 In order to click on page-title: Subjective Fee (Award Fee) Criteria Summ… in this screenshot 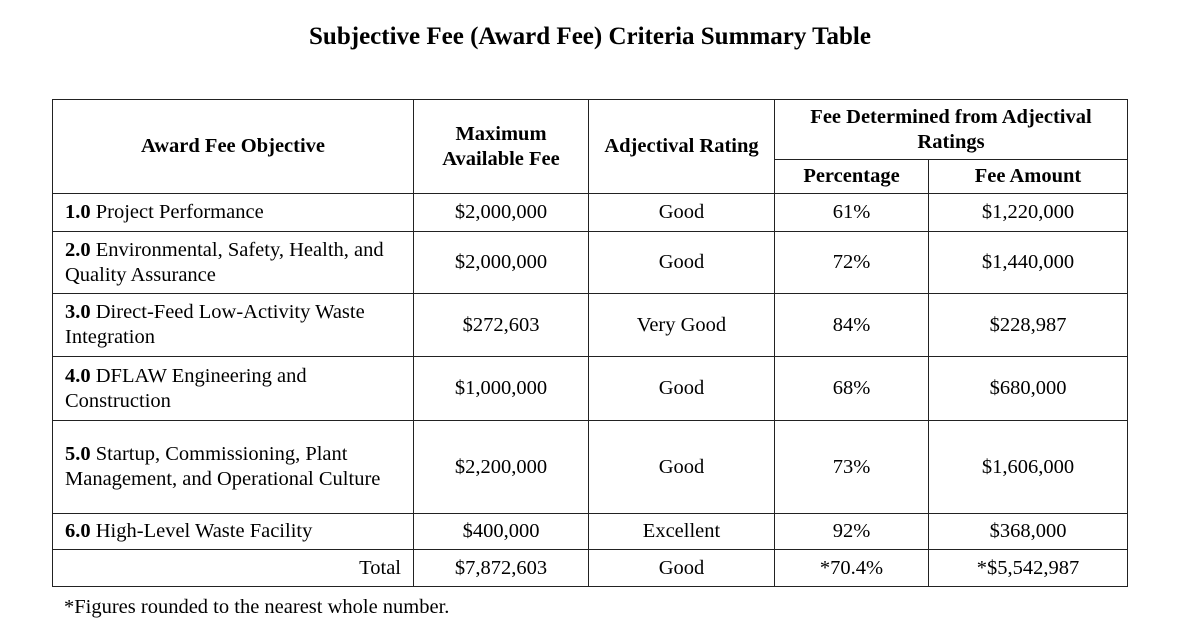, I will do `click(590, 36)`.